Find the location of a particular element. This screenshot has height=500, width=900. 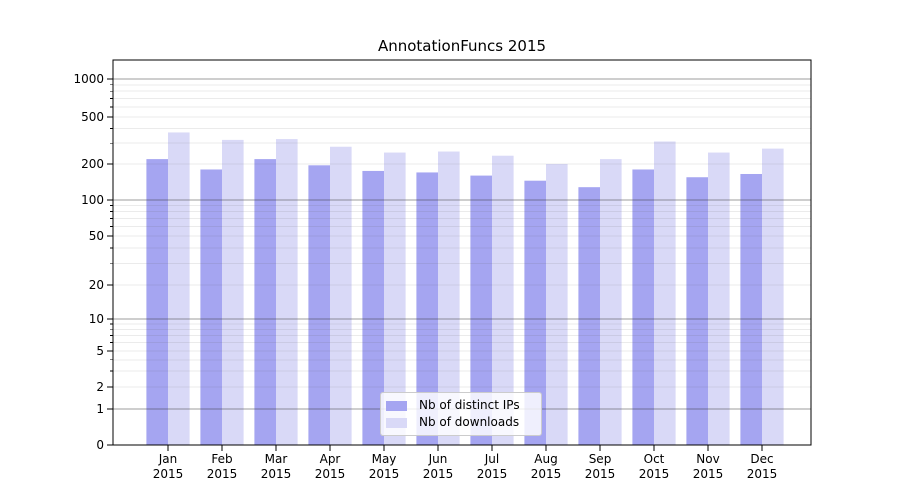

y-axis-tick-label-10: 10 is located at coordinates (96, 319).